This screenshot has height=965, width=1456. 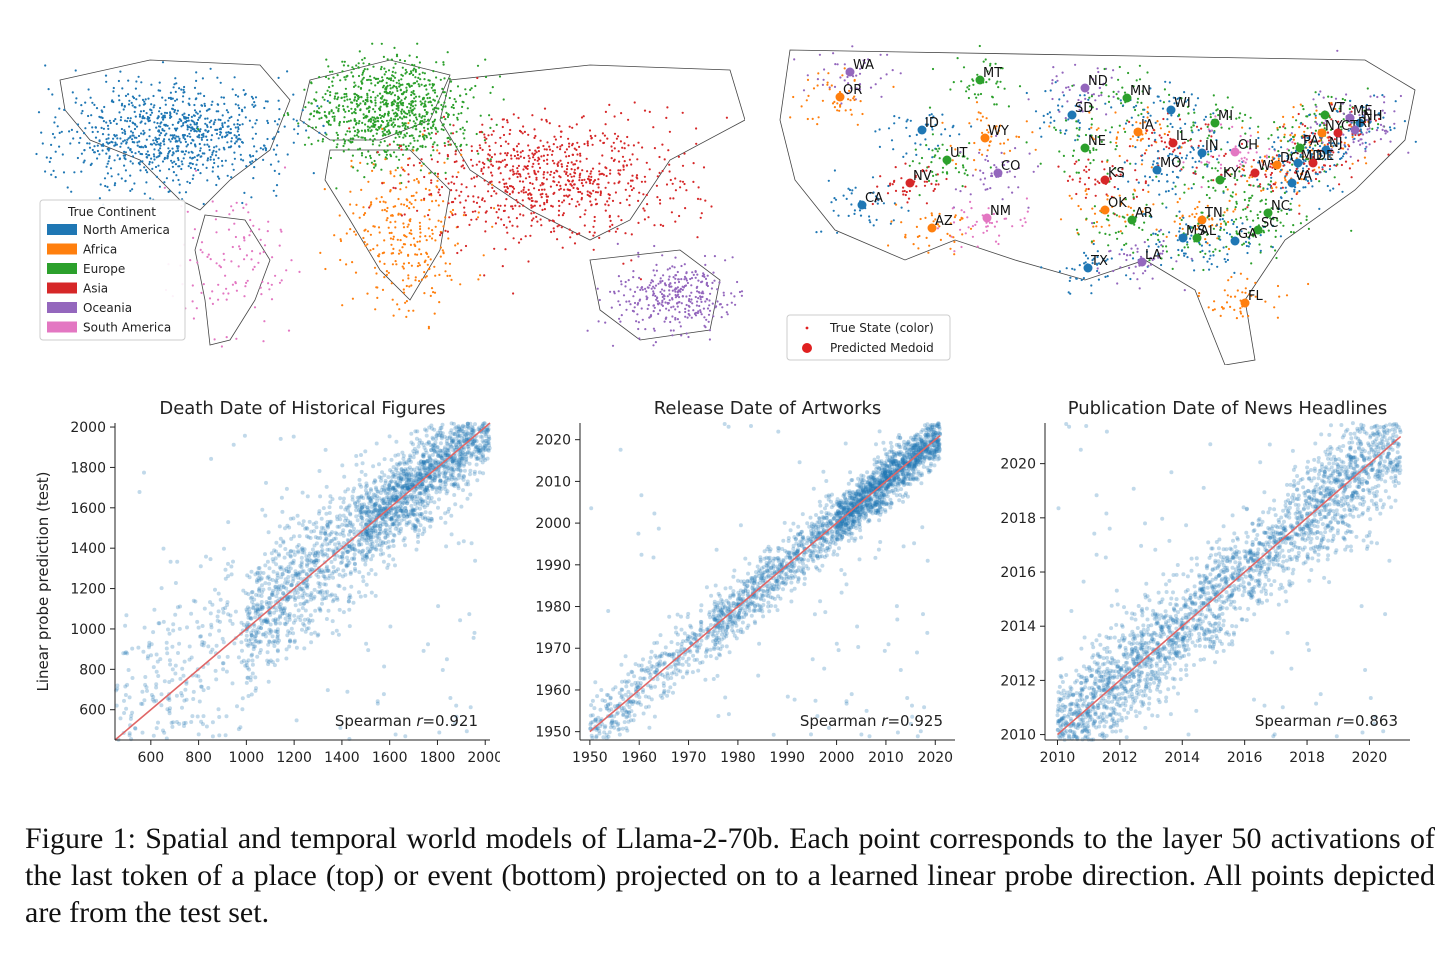 What do you see at coordinates (62, 268) in the screenshot?
I see `legend-swatch` at bounding box center [62, 268].